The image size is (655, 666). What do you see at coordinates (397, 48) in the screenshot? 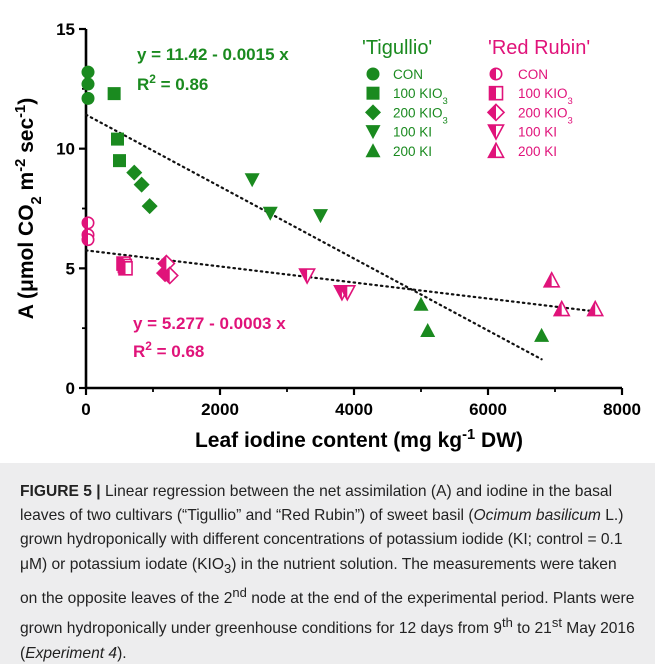
I see `legend-title: 'Tigullio'` at bounding box center [397, 48].